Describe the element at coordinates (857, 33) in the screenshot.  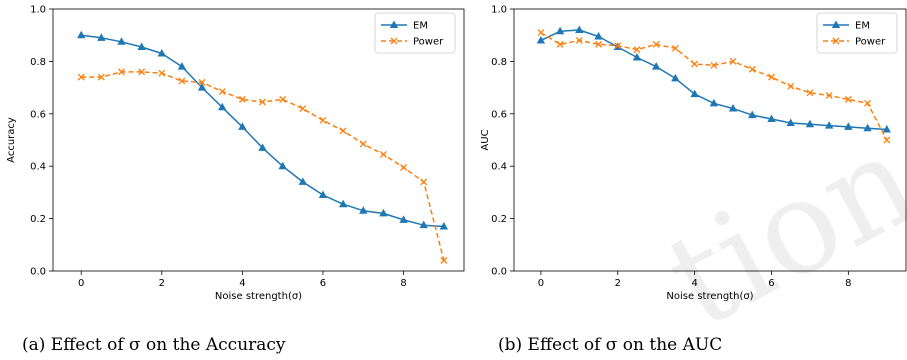
I see `legend: EM Power` at that location.